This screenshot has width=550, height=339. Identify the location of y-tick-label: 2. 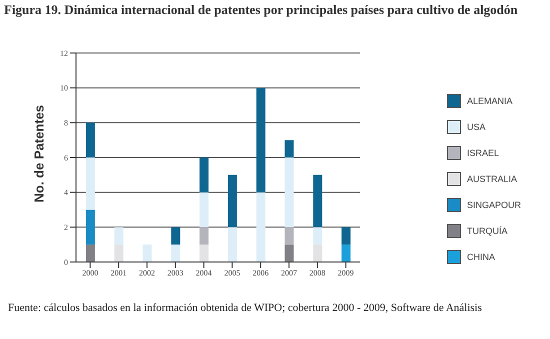
(66, 227).